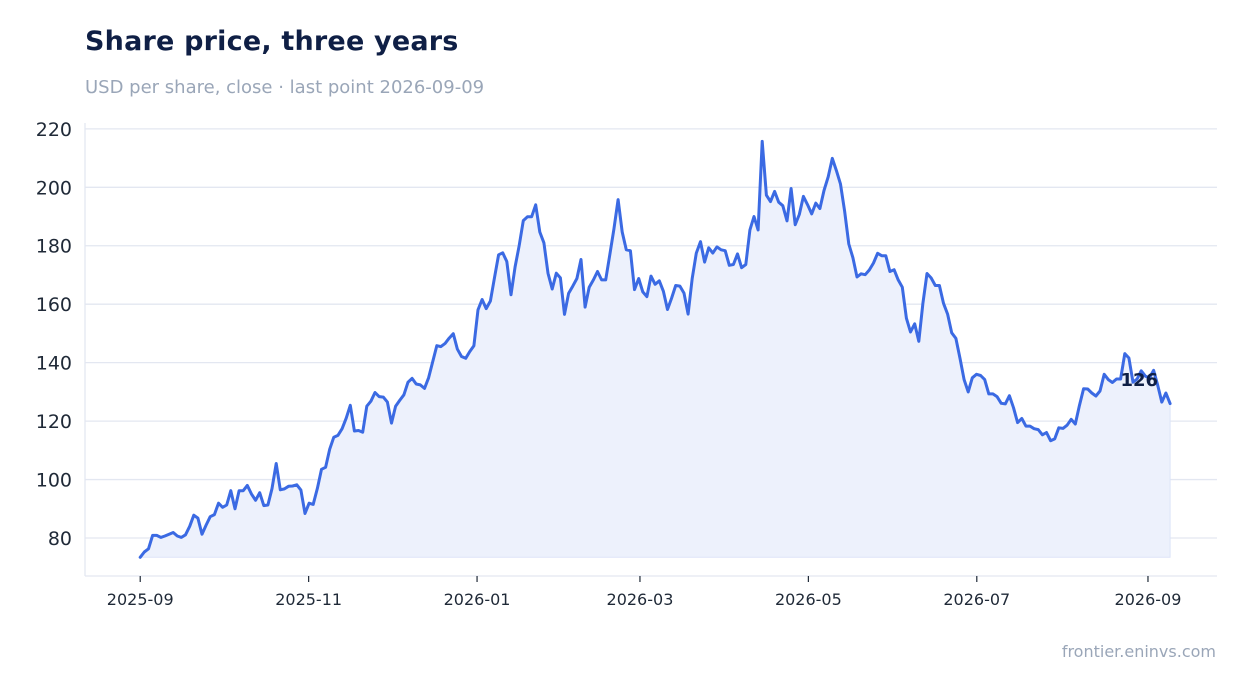  Describe the element at coordinates (140, 599) in the screenshot. I see `x-tick-label-2025-09: 2025-09` at that location.